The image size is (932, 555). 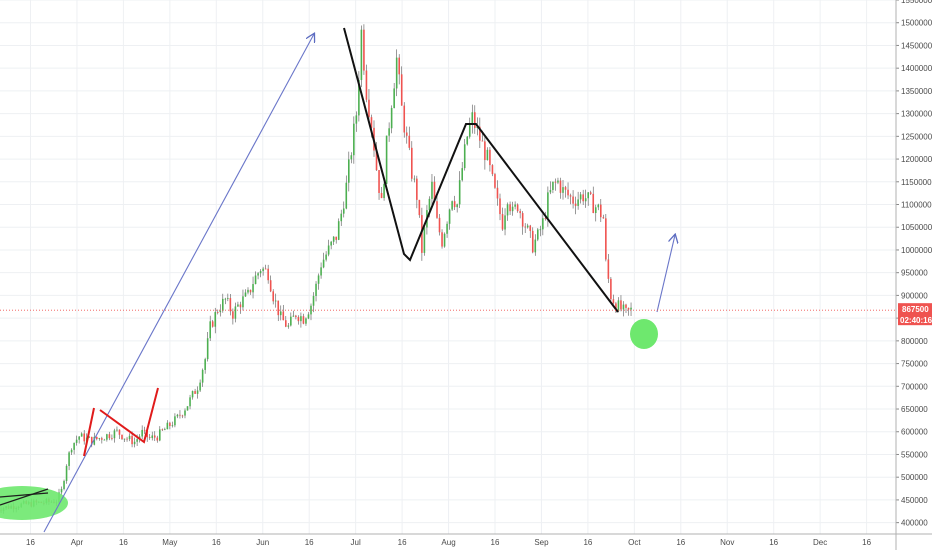 What do you see at coordinates (914, 523) in the screenshot?
I see `y-tick-label: 400000` at bounding box center [914, 523].